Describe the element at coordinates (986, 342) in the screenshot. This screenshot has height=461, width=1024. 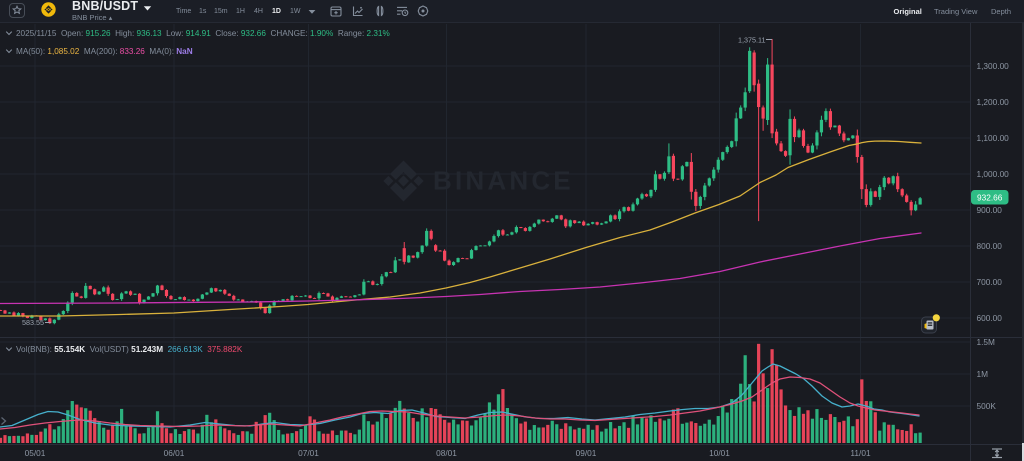
I see `svg-text: 1.5M` at that location.